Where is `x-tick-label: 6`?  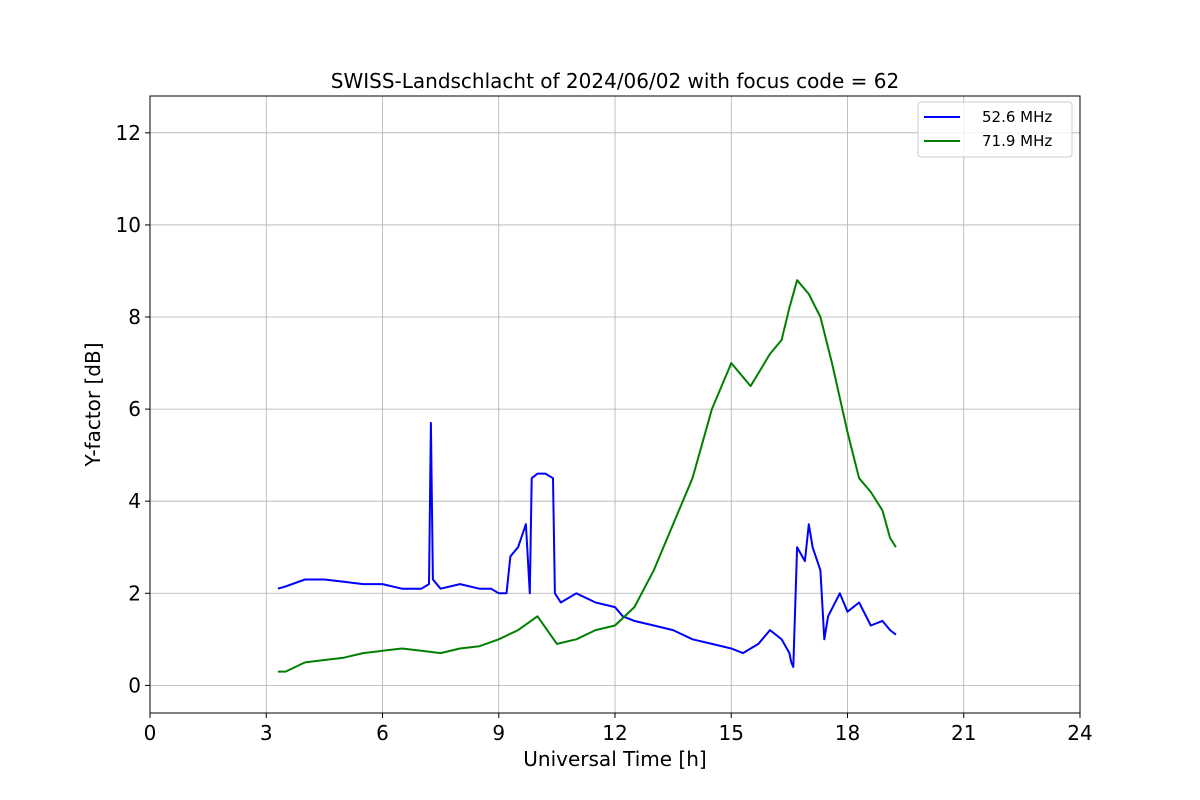 x-tick-label: 6 is located at coordinates (382, 733).